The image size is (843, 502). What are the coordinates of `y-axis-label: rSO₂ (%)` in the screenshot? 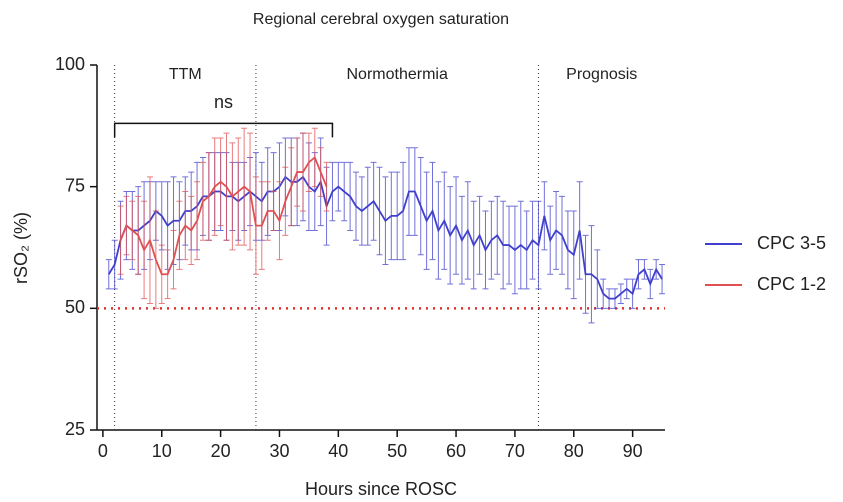 It's located at (21, 248).